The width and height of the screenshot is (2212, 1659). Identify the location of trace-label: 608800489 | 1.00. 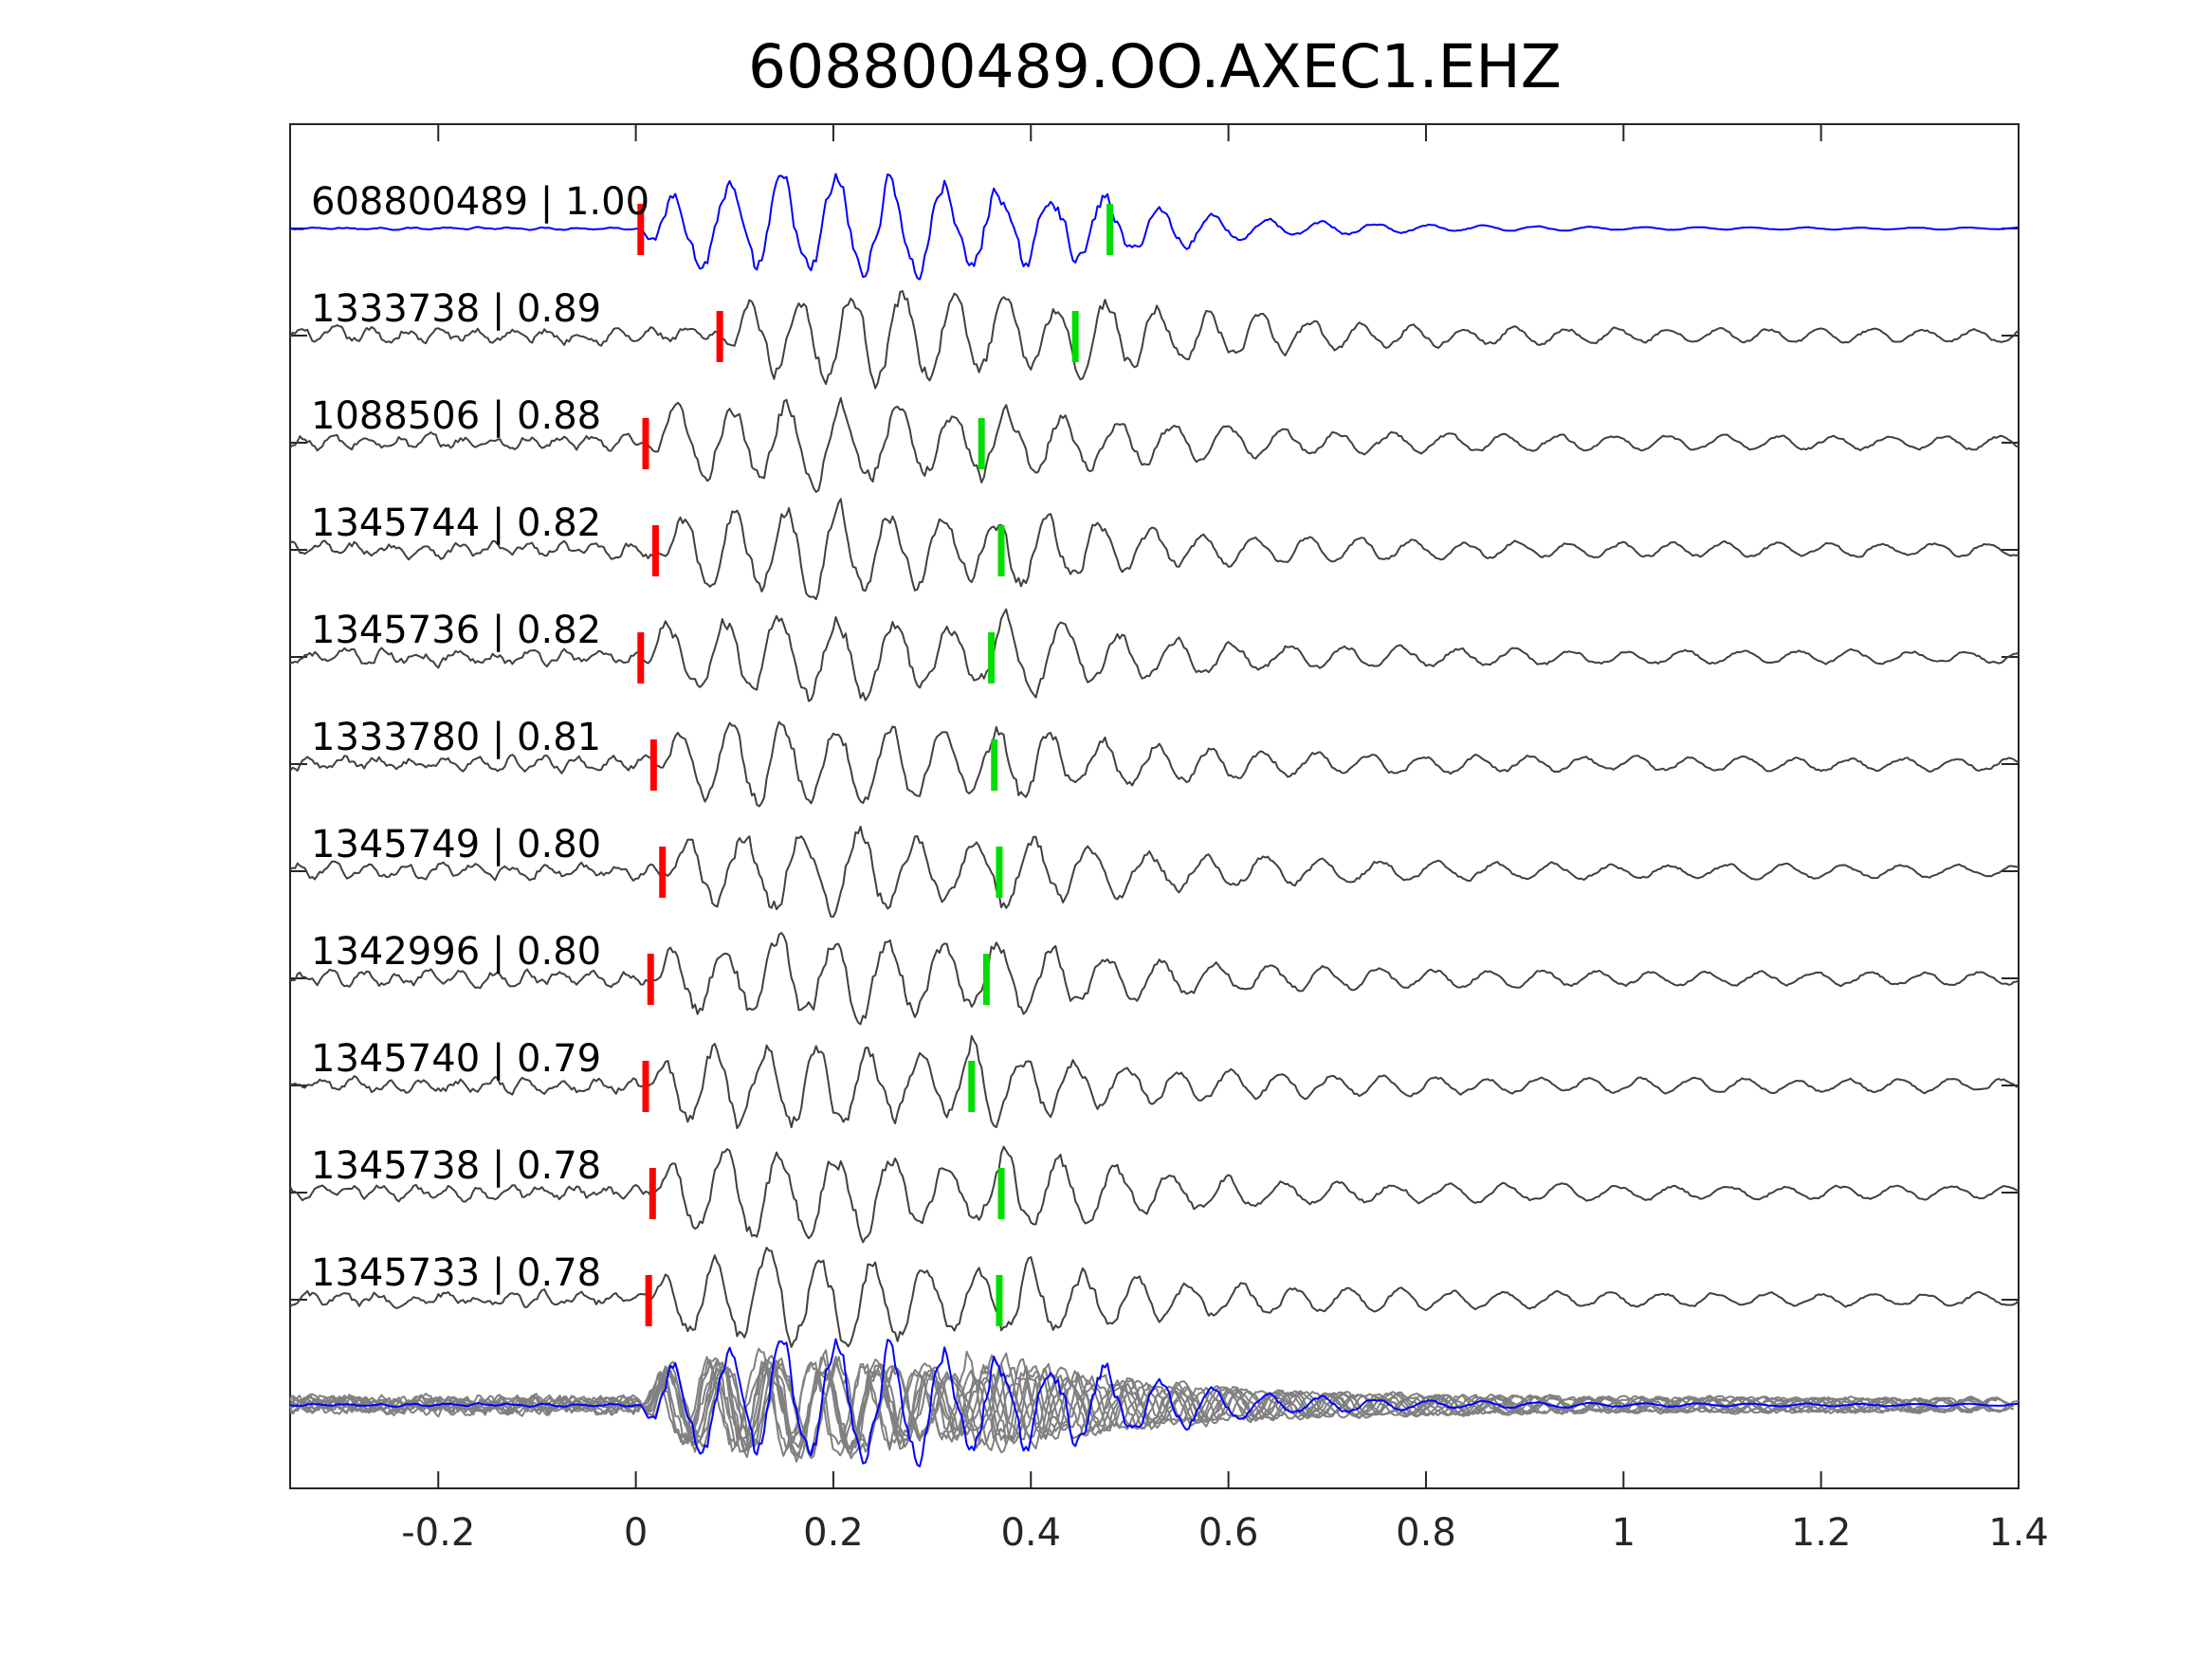
(480, 202).